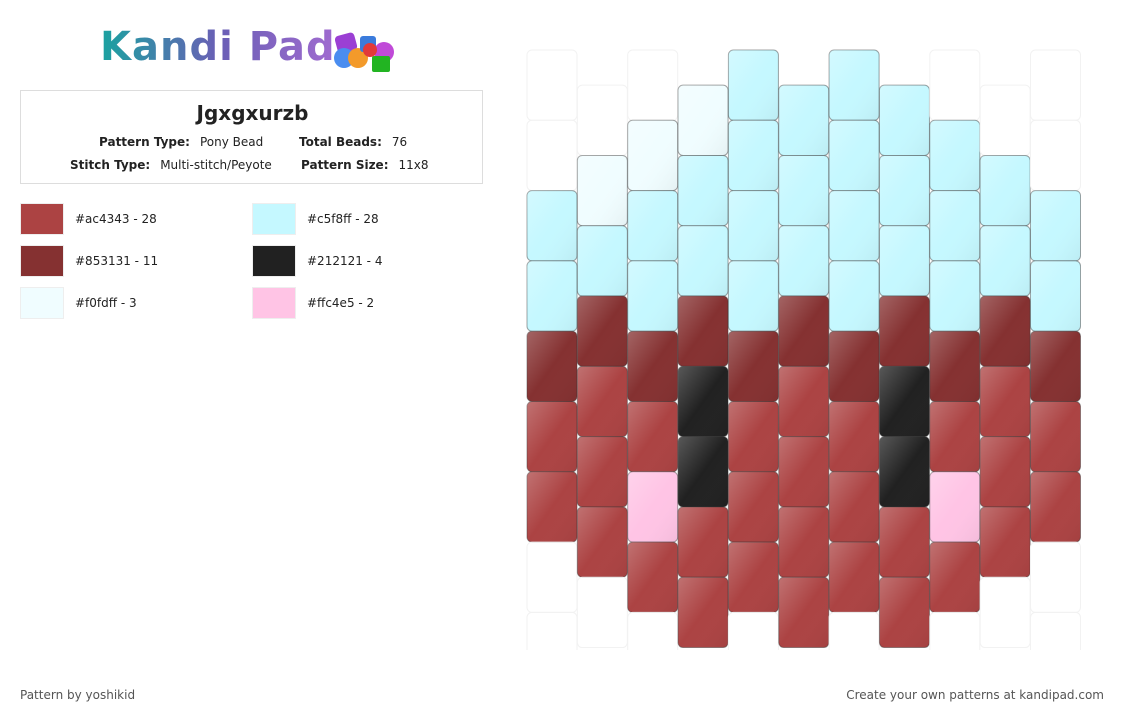  I want to click on info-value: Pony Bead, so click(231, 142).